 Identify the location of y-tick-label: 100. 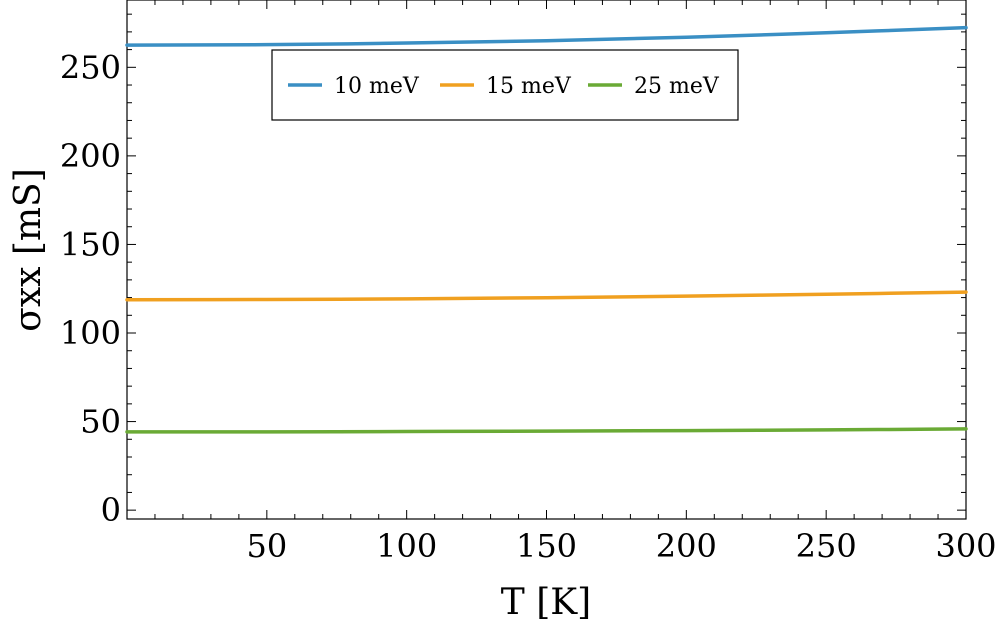
(90, 333).